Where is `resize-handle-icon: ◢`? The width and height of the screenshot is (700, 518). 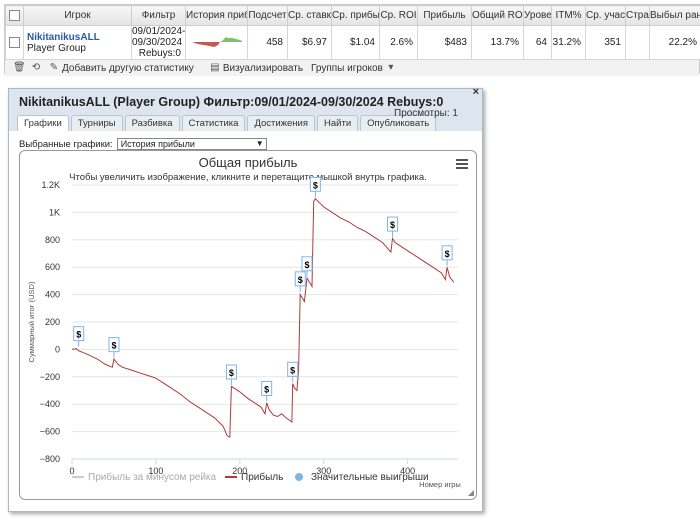 resize-handle-icon: ◢ is located at coordinates (470, 492).